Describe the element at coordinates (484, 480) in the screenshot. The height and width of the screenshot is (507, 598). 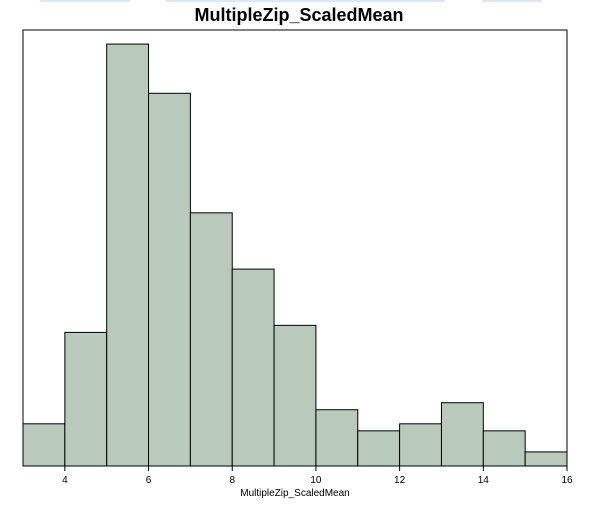
I see `x-tick-label: 14` at that location.